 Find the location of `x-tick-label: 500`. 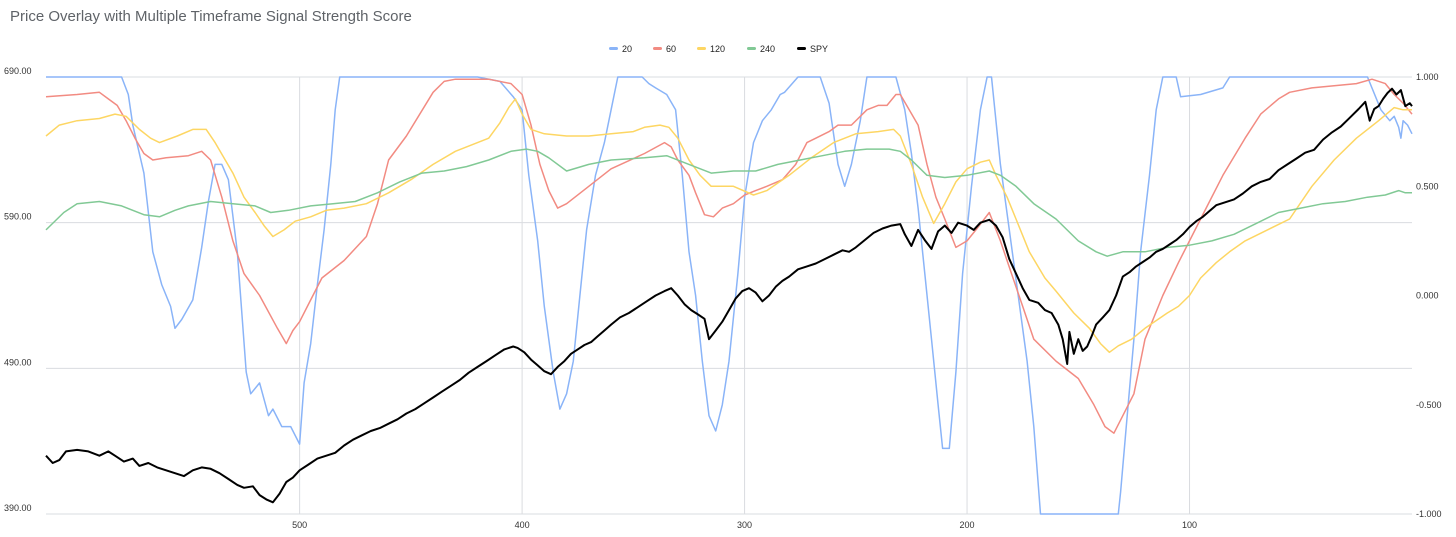

x-tick-label: 500 is located at coordinates (299, 525).